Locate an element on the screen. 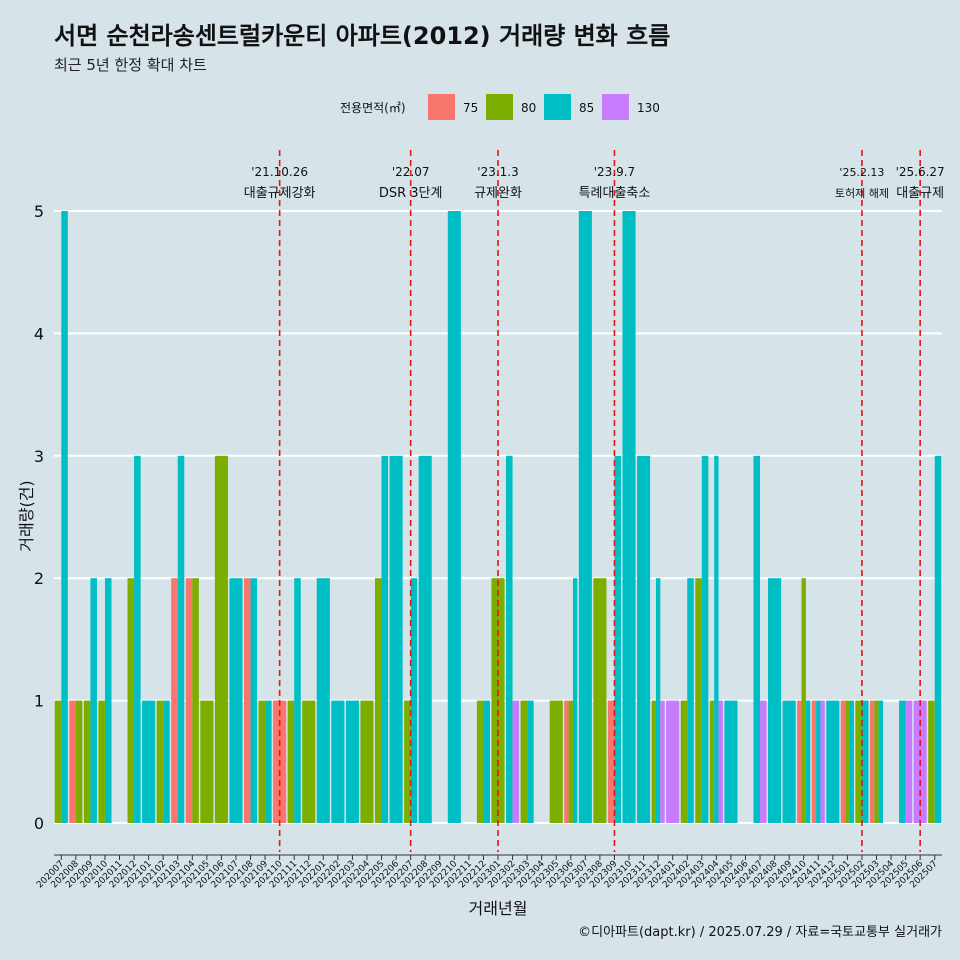 Image resolution: width=960 pixels, height=960 pixels. y-tick-label: 5 is located at coordinates (39, 211).